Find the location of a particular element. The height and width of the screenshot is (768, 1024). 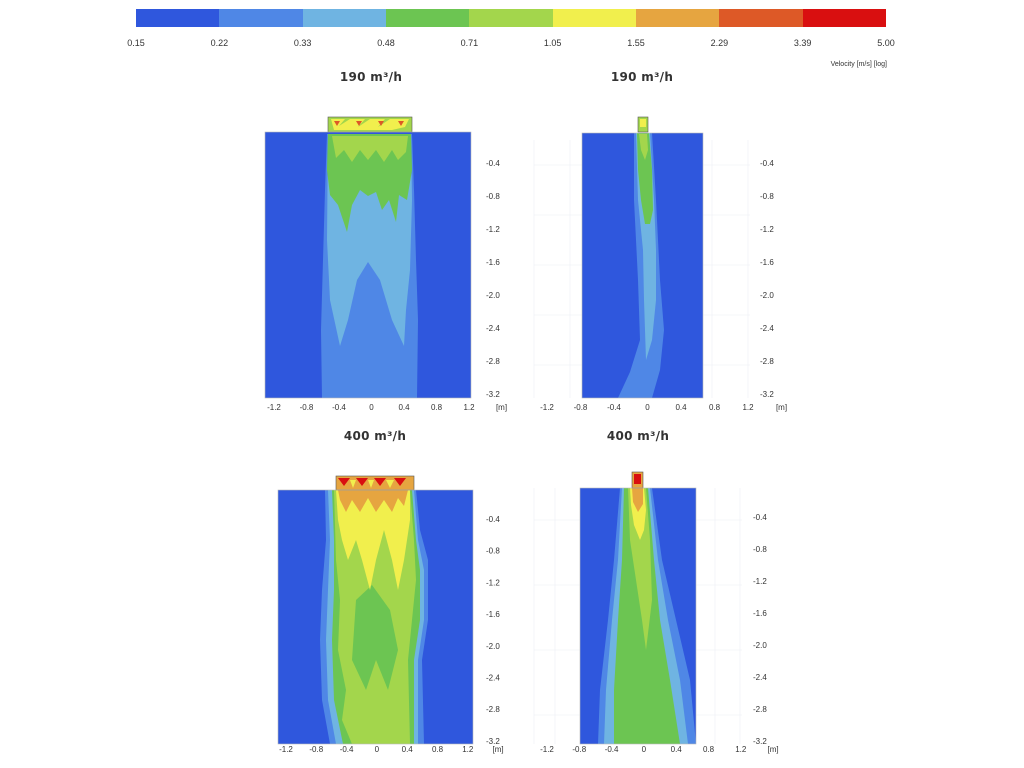

panel-title-400-side: 400 m³/h is located at coordinates (638, 436).